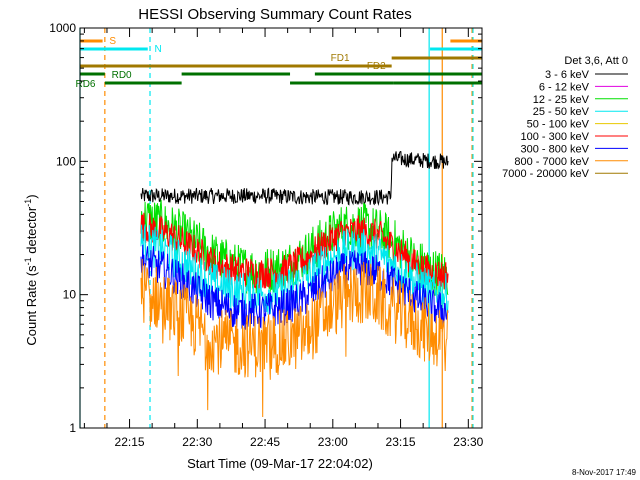 This screenshot has width=640, height=480. What do you see at coordinates (555, 137) in the screenshot?
I see `legend-label-5: 100 - 300 keV` at bounding box center [555, 137].